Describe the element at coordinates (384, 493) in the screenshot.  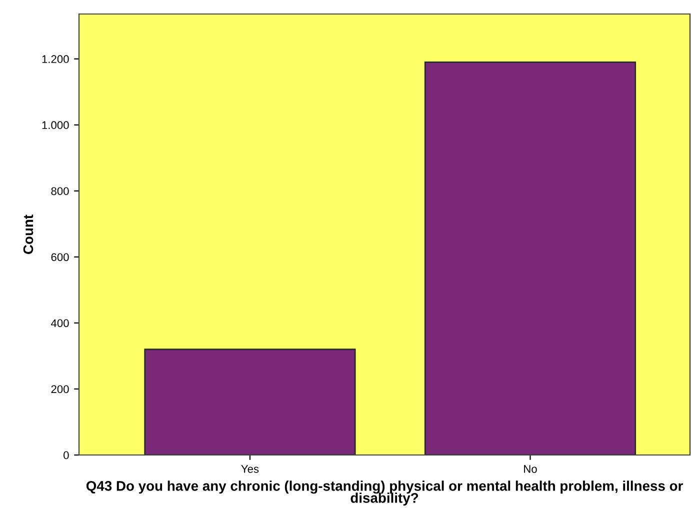
I see `x-axis-title: Q43 Do you have any chronic (long-standing) physical or mental health problem, illness or disability?` at that location.